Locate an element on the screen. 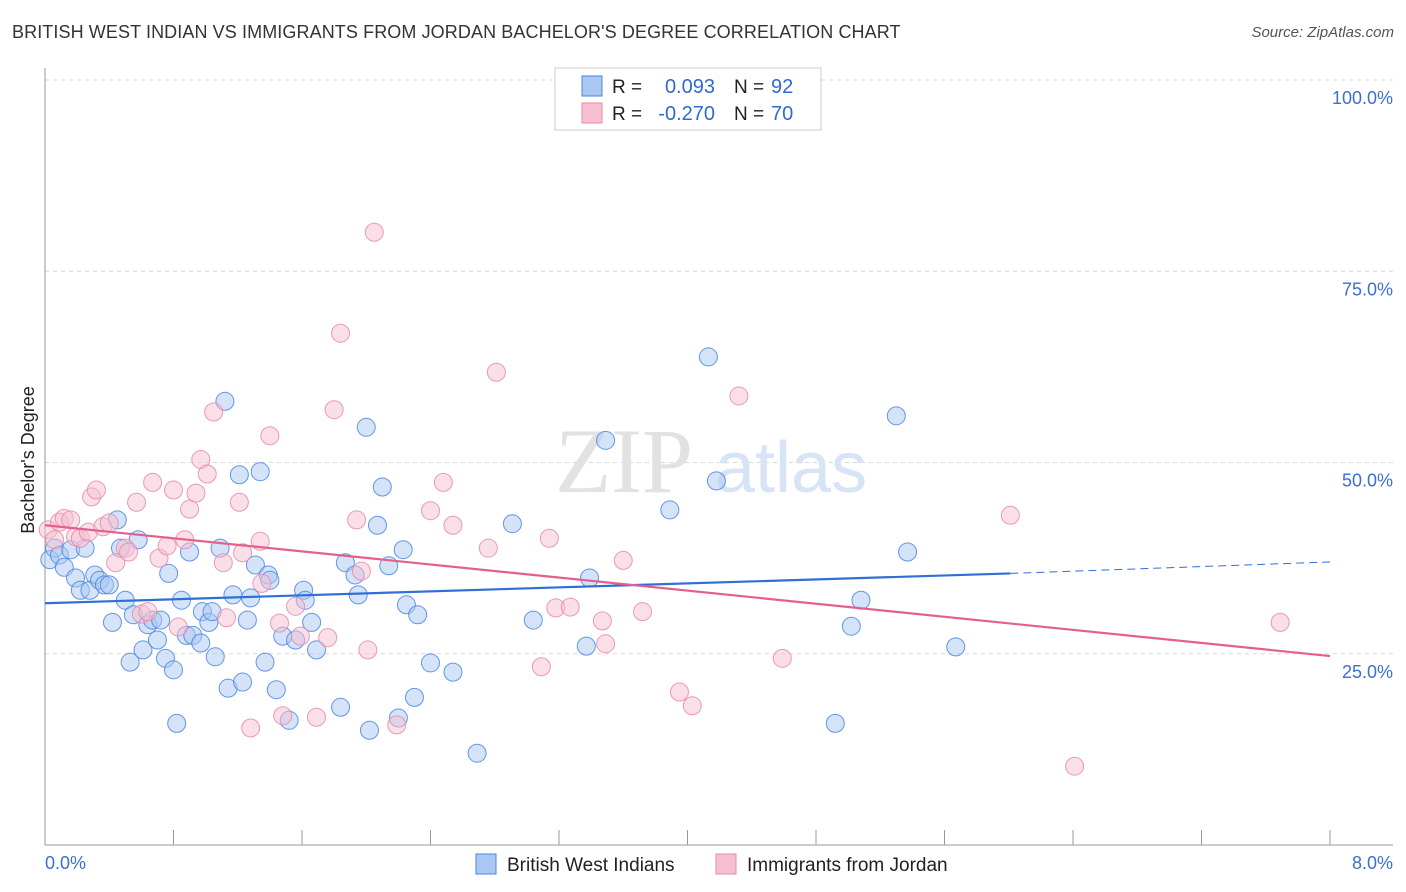 The width and height of the screenshot is (1406, 892). y-tick-label: 100.0% is located at coordinates (1362, 98).